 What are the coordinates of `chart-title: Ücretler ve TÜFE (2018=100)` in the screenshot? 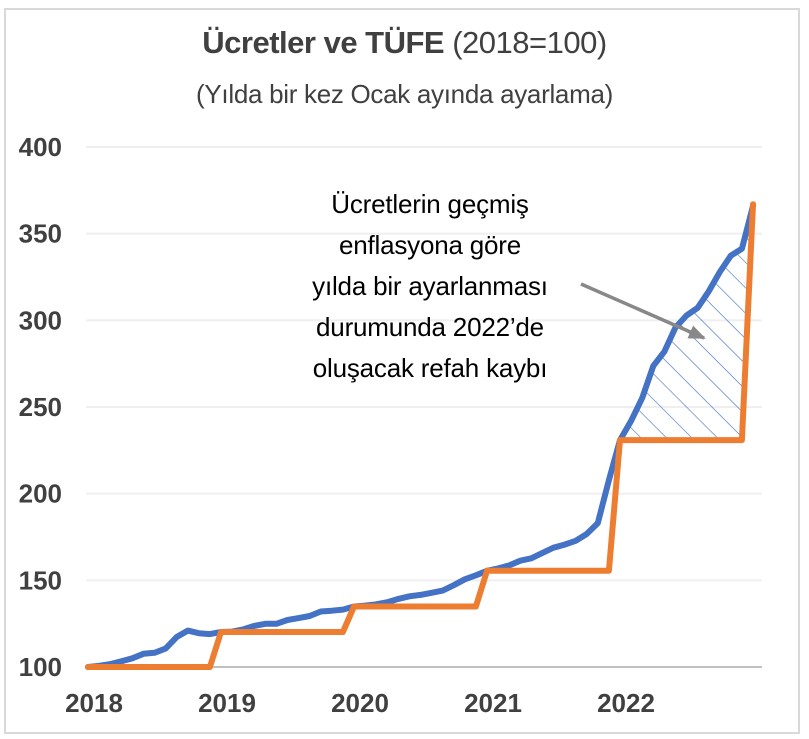 It's located at (404, 43).